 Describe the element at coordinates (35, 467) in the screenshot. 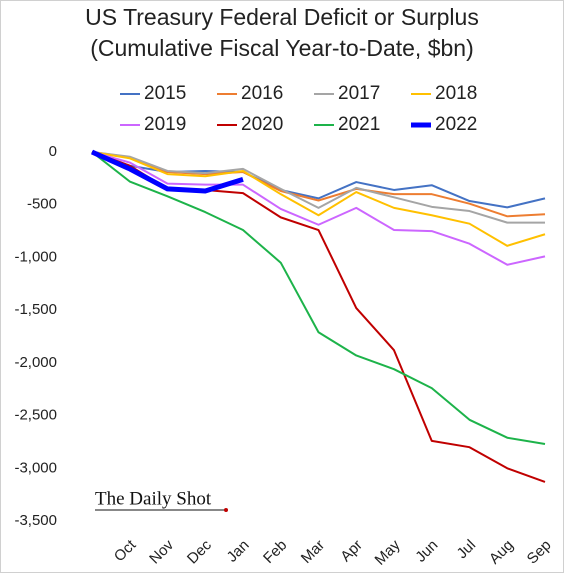

I see `y-tick-label: -3,000` at that location.